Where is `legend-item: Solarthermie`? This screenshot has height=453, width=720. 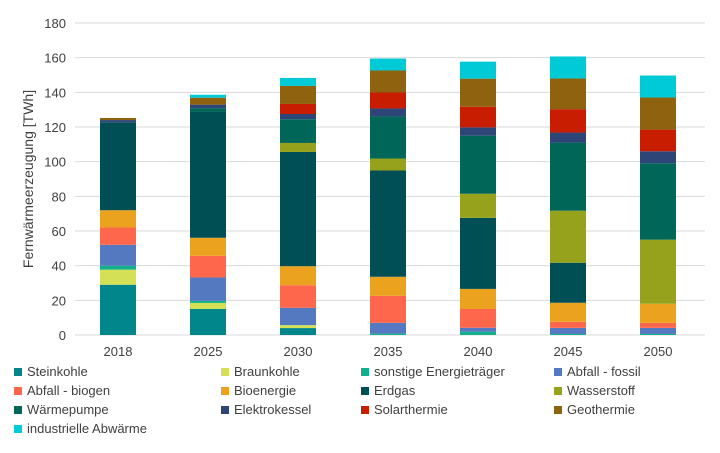 legend-item: Solarthermie is located at coordinates (404, 409).